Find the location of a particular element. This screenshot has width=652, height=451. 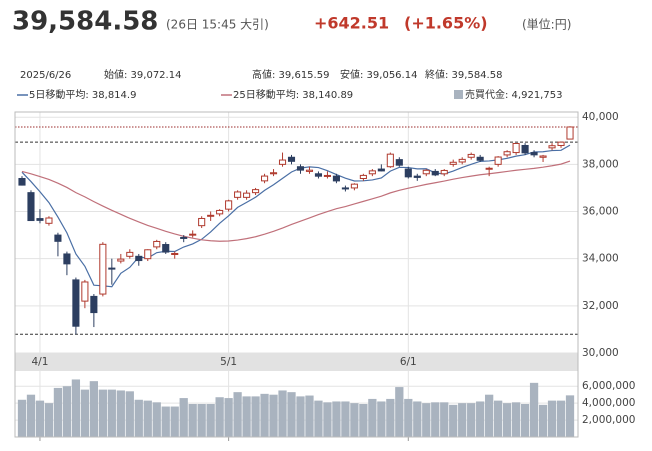

y-tick-label: 38,000 is located at coordinates (600, 164).